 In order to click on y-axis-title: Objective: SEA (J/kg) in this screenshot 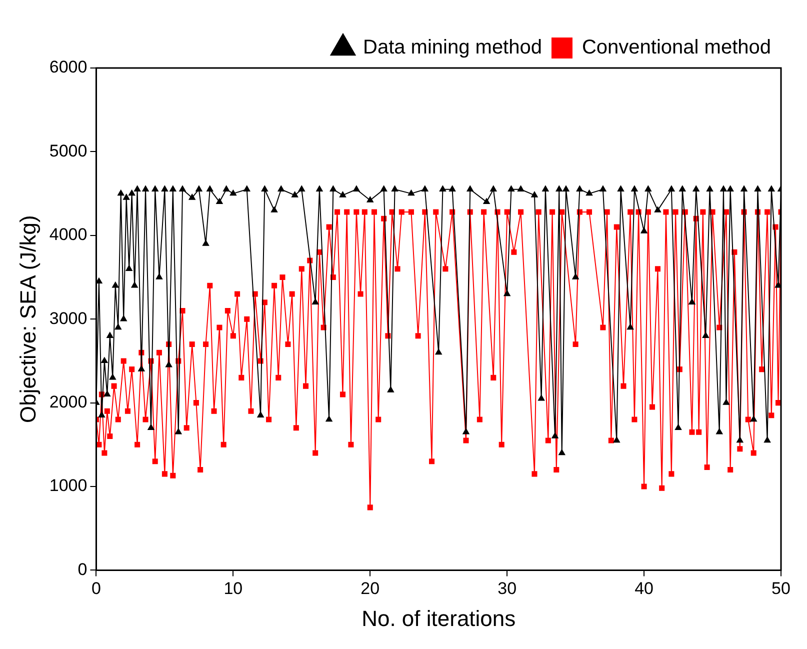, I will do `click(27, 319)`.